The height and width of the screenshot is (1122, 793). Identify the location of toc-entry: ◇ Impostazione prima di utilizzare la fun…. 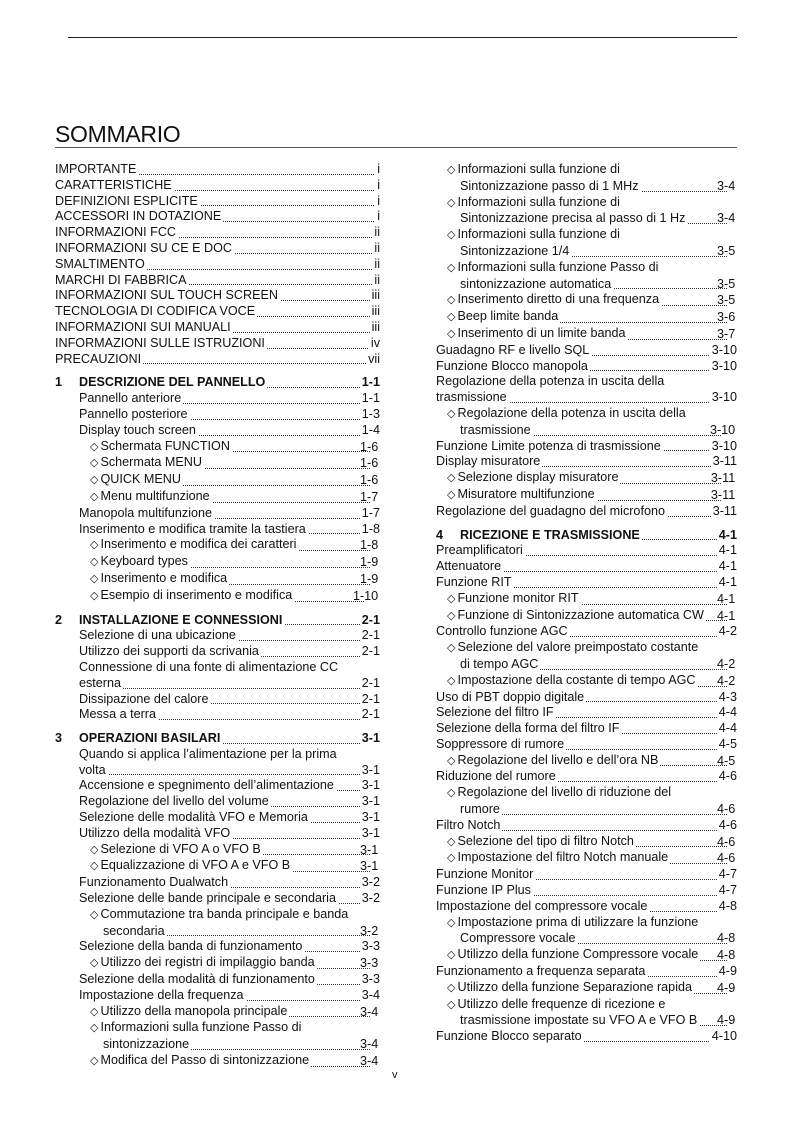
(592, 931).